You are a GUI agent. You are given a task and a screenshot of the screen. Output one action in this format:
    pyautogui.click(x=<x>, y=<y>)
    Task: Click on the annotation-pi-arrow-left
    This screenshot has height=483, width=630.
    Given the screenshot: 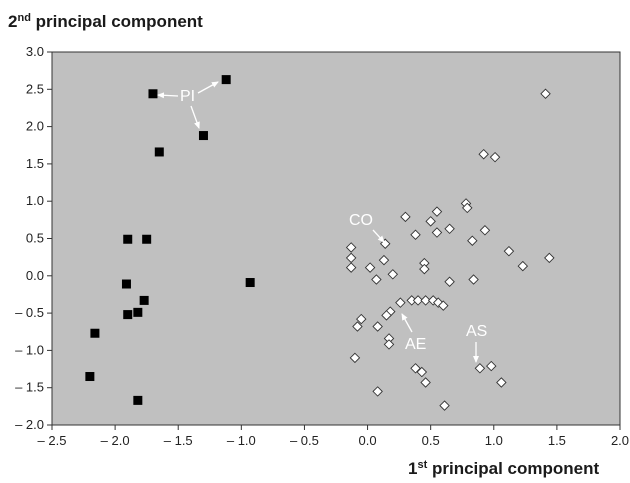 What is the action you would take?
    pyautogui.click(x=168, y=95)
    